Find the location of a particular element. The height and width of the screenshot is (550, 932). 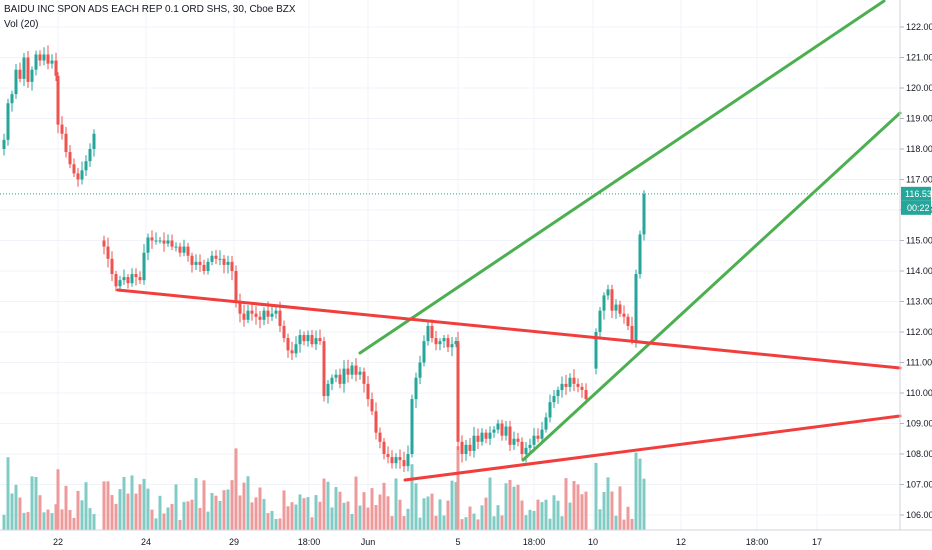

price-tick-label: 122.00 is located at coordinates (919, 27).